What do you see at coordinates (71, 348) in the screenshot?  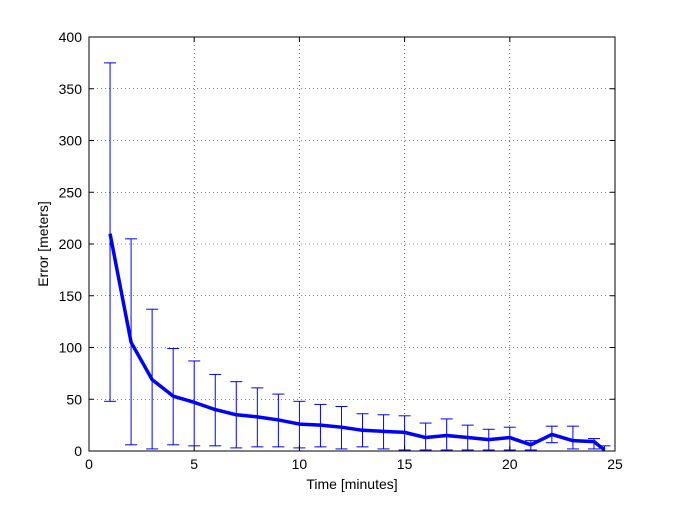 I see `y-tick-label: 100` at bounding box center [71, 348].